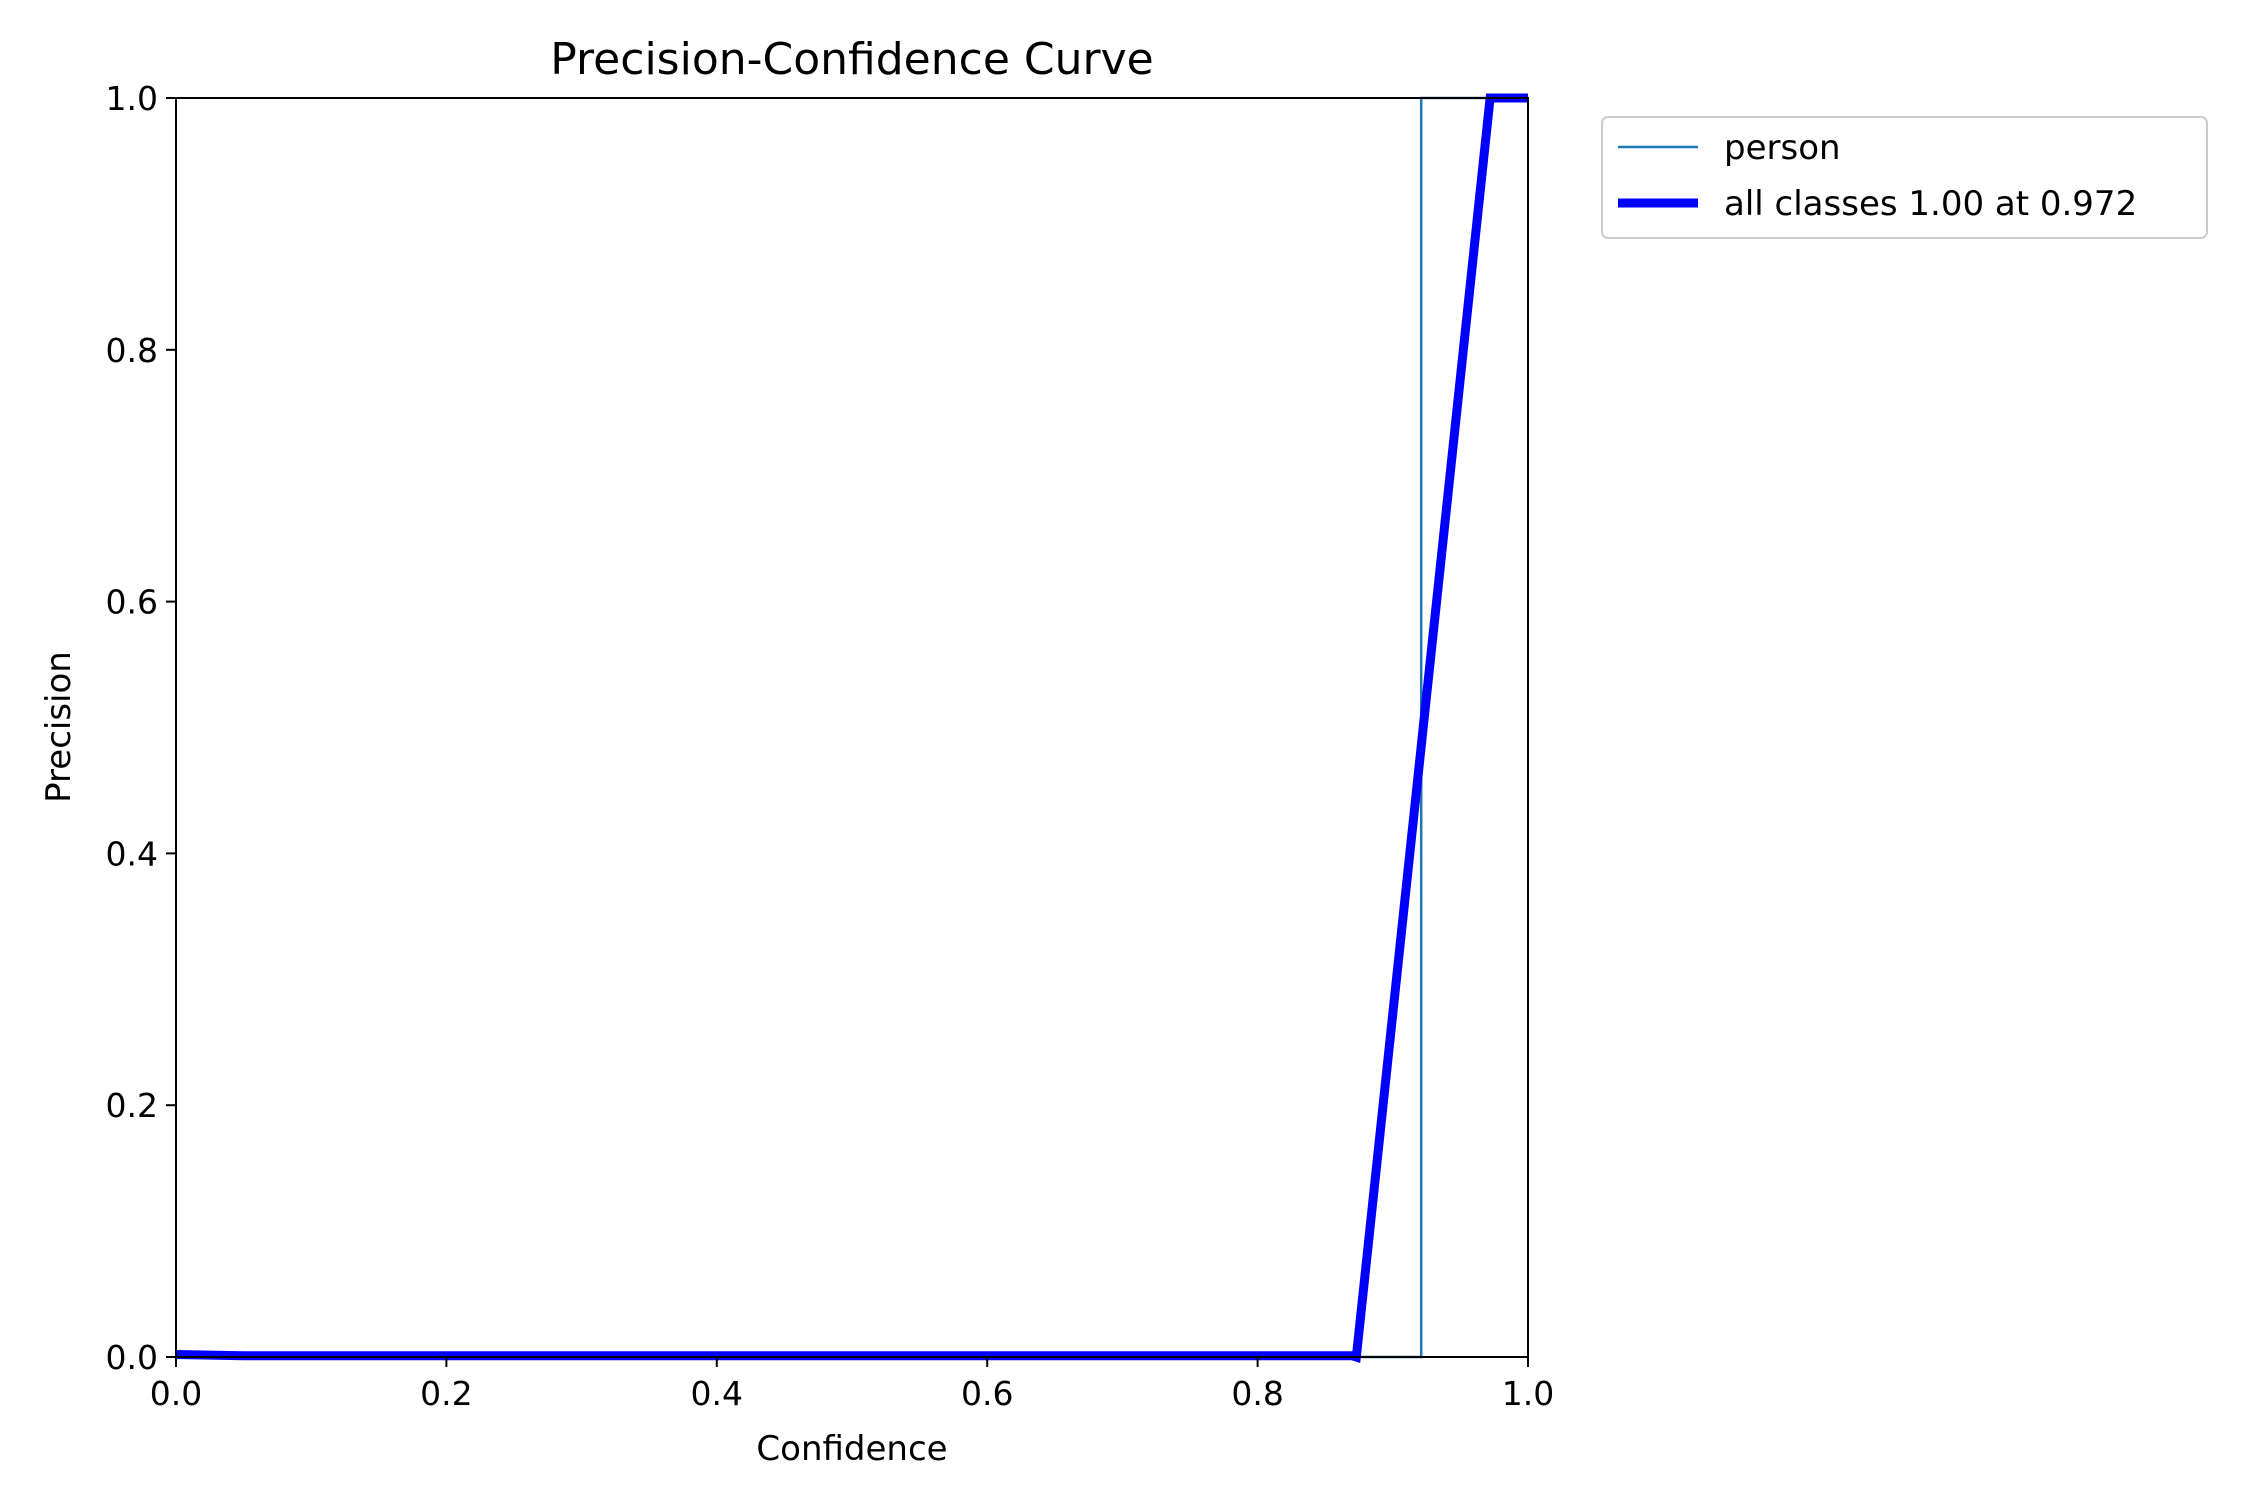 The height and width of the screenshot is (1500, 2250). What do you see at coordinates (852, 1385) in the screenshot?
I see `x-axis-ticks: 0.0 0.2 0.4 0.6 0.8 1.0` at bounding box center [852, 1385].